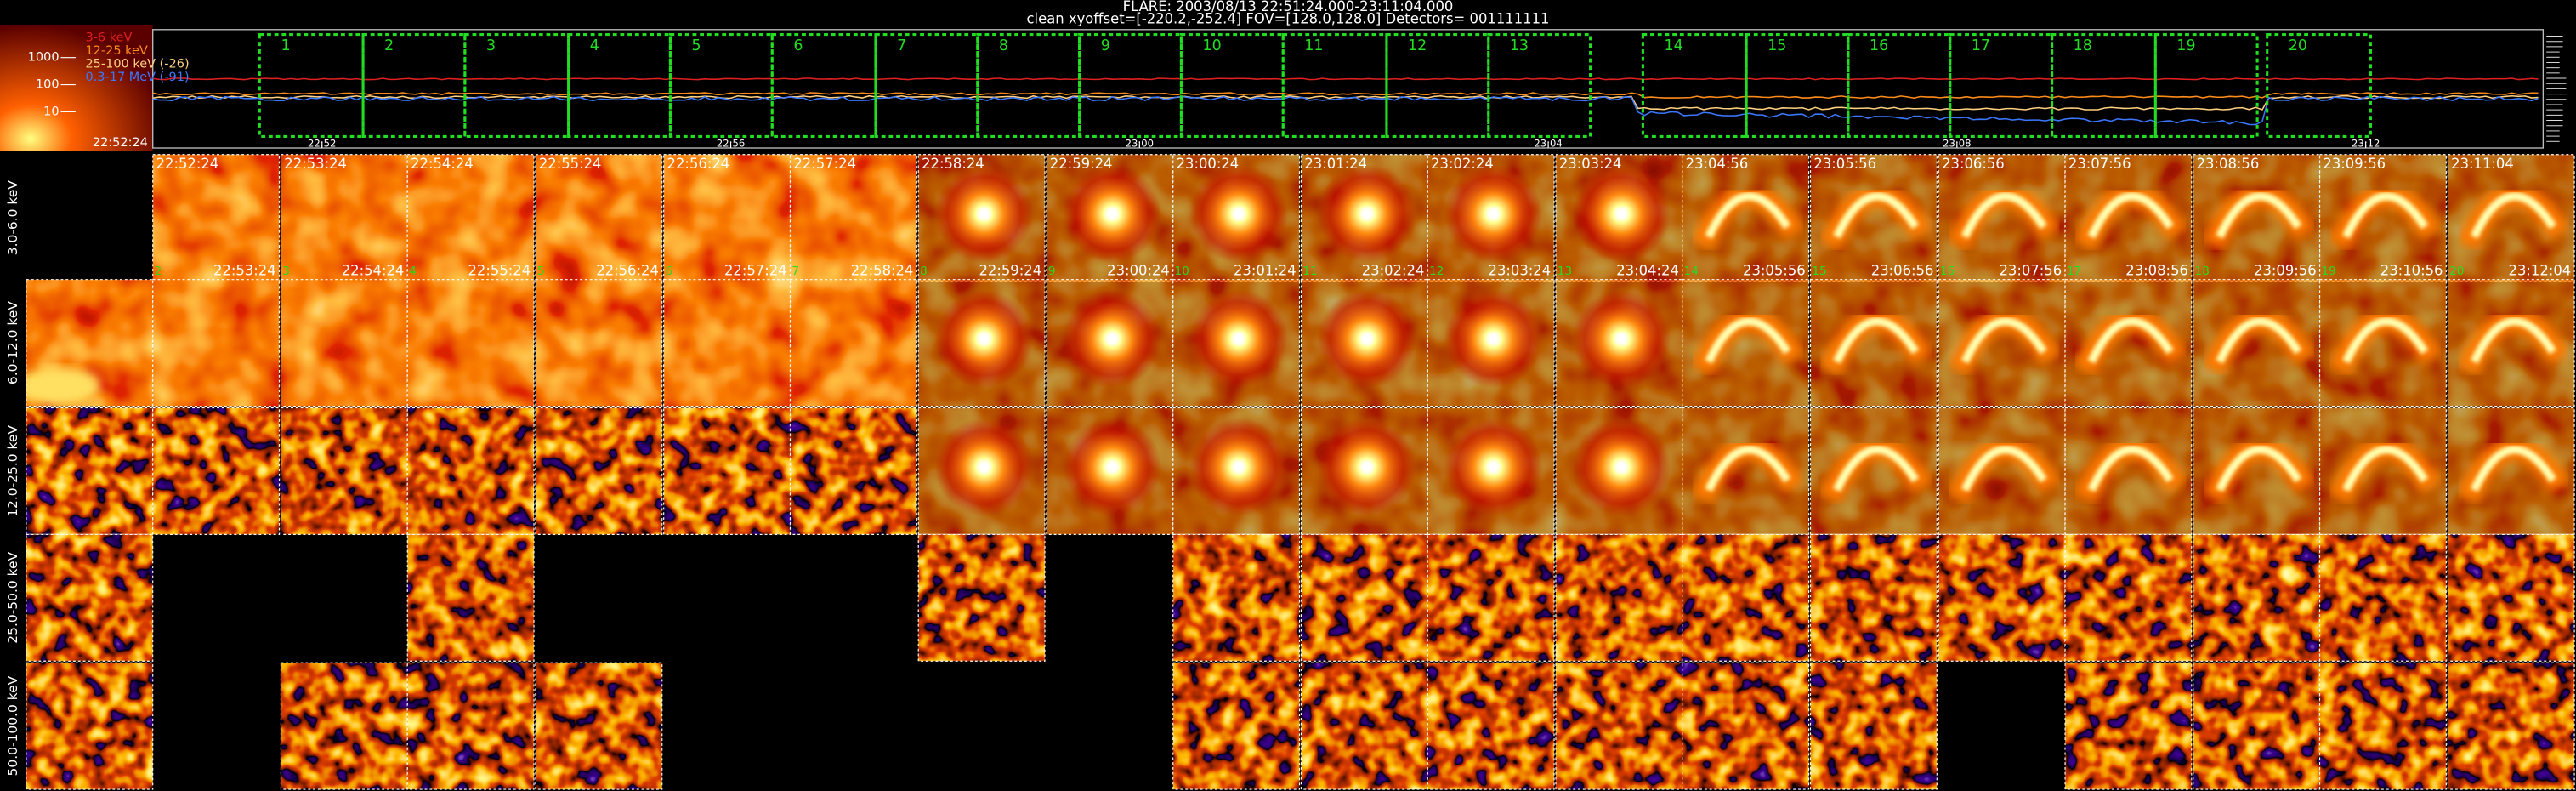 Image resolution: width=2576 pixels, height=791 pixels. What do you see at coordinates (1674, 45) in the screenshot?
I see `interval-number: 14` at bounding box center [1674, 45].